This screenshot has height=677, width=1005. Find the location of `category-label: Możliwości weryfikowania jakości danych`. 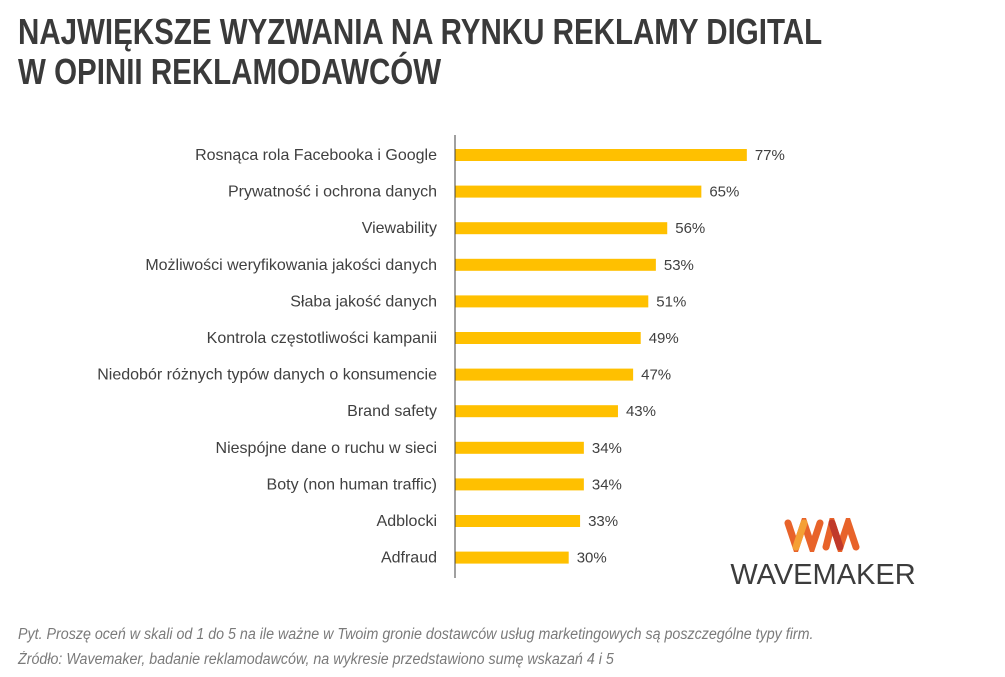

category-label: Możliwości weryfikowania jakości danych is located at coordinates (291, 265).